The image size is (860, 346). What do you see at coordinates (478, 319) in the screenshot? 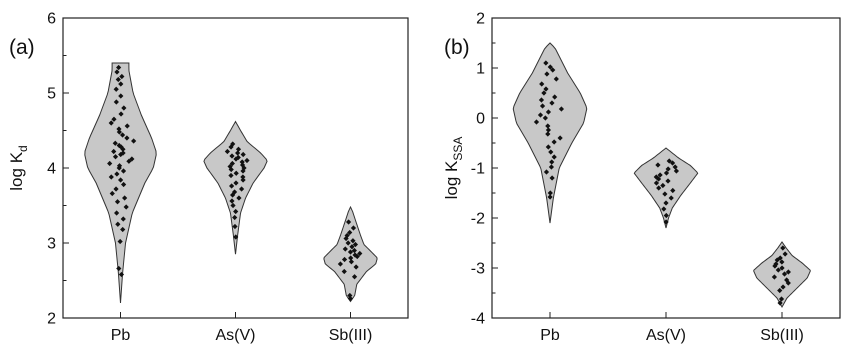
I see `y-tick-label: -4` at bounding box center [478, 319].